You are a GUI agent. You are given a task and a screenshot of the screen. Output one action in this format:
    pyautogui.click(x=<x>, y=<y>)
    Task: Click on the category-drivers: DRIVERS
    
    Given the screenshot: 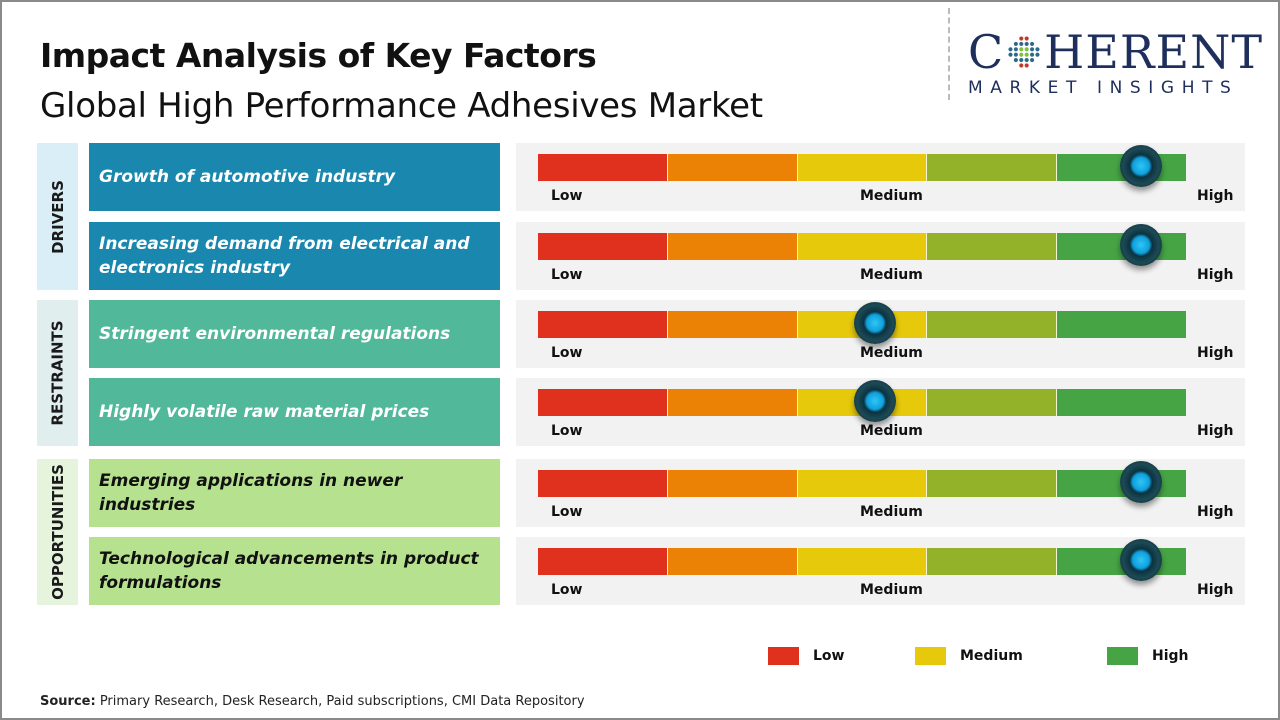 What is the action you would take?
    pyautogui.click(x=57, y=216)
    